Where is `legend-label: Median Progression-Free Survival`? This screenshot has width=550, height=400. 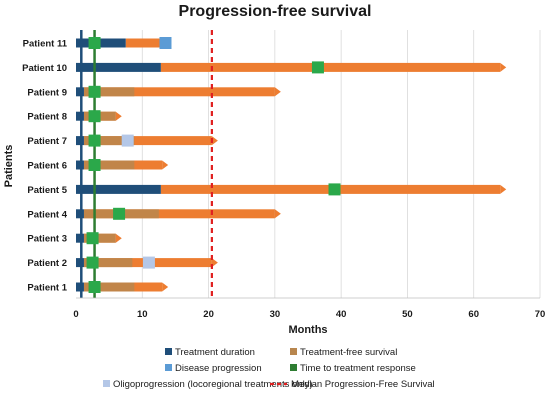 legend-label: Median Progression-Free Survival is located at coordinates (363, 384).